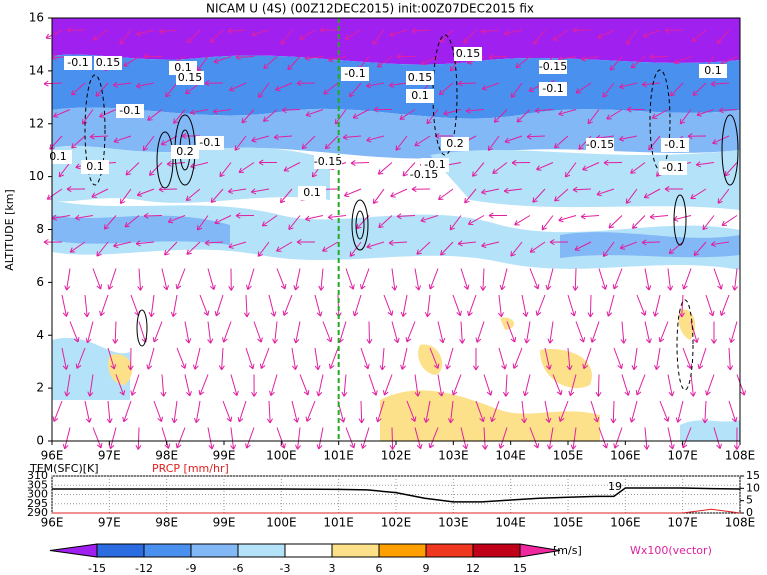  What do you see at coordinates (520, 568) in the screenshot?
I see `colorbar-label: 15` at bounding box center [520, 568].